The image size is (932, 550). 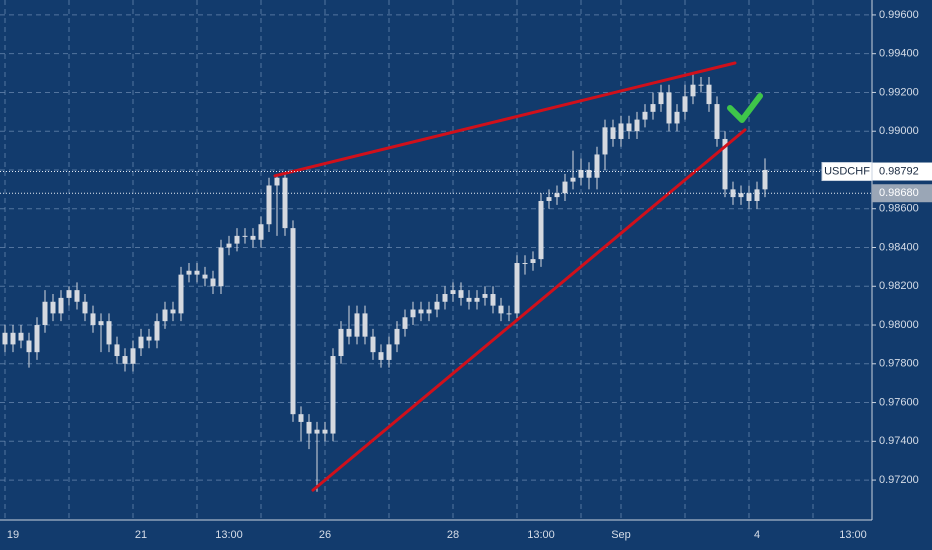 What do you see at coordinates (13, 535) in the screenshot?
I see `x-tick-label: 19` at bounding box center [13, 535].